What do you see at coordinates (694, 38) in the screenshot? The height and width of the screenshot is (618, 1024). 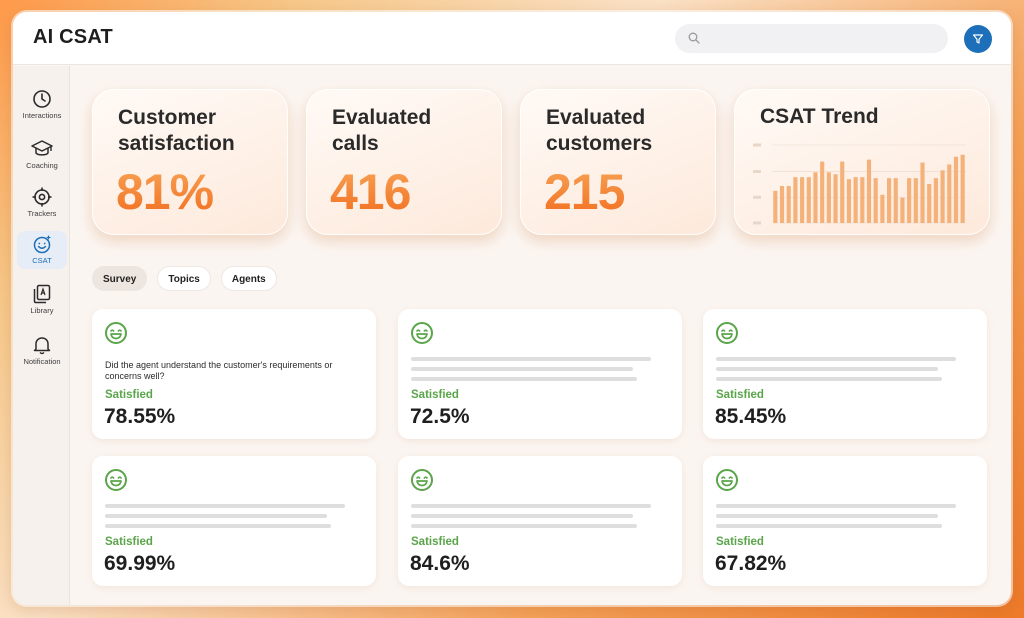 I see `search-icon` at bounding box center [694, 38].